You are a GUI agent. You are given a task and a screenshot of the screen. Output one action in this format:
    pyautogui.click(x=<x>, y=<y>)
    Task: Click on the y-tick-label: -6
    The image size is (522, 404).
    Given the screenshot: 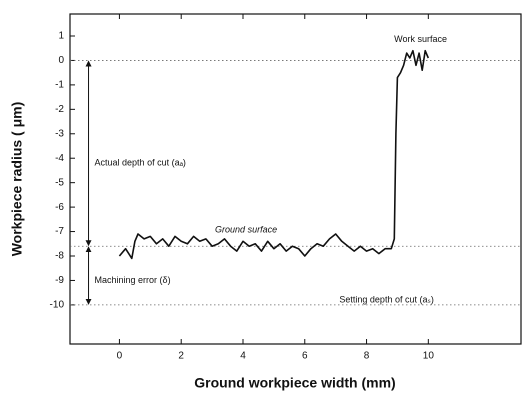 What is the action you would take?
    pyautogui.click(x=59, y=207)
    